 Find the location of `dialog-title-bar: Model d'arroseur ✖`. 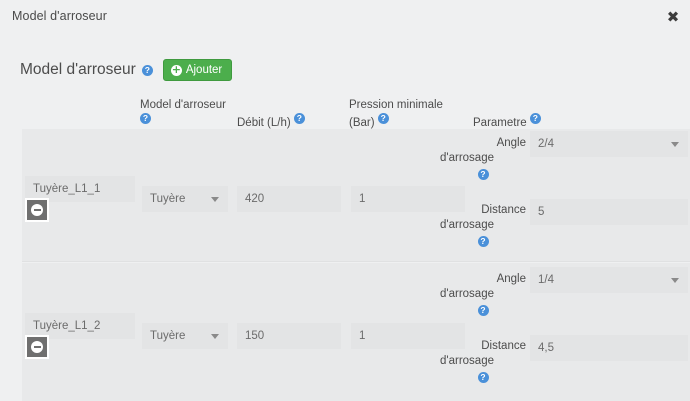

dialog-title-bar: Model d'arroseur ✖ is located at coordinates (345, 18).